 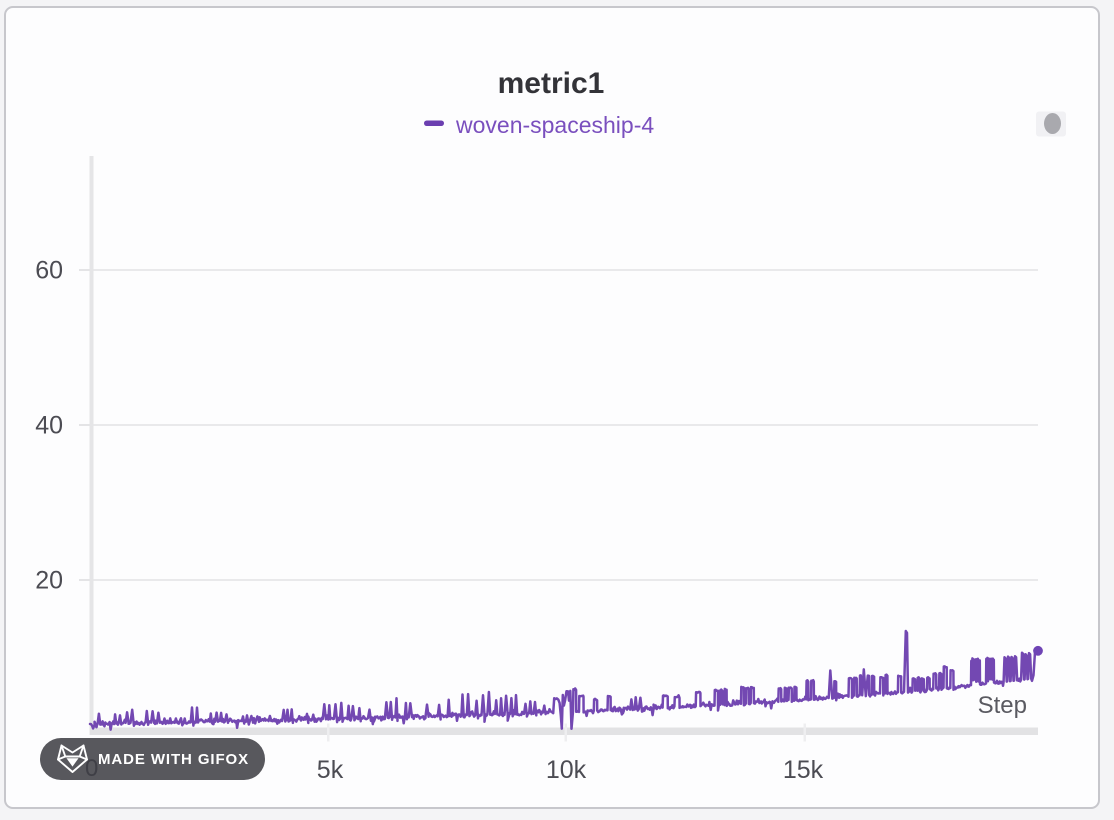 I want to click on svg-text: Step, so click(x=1002, y=705).